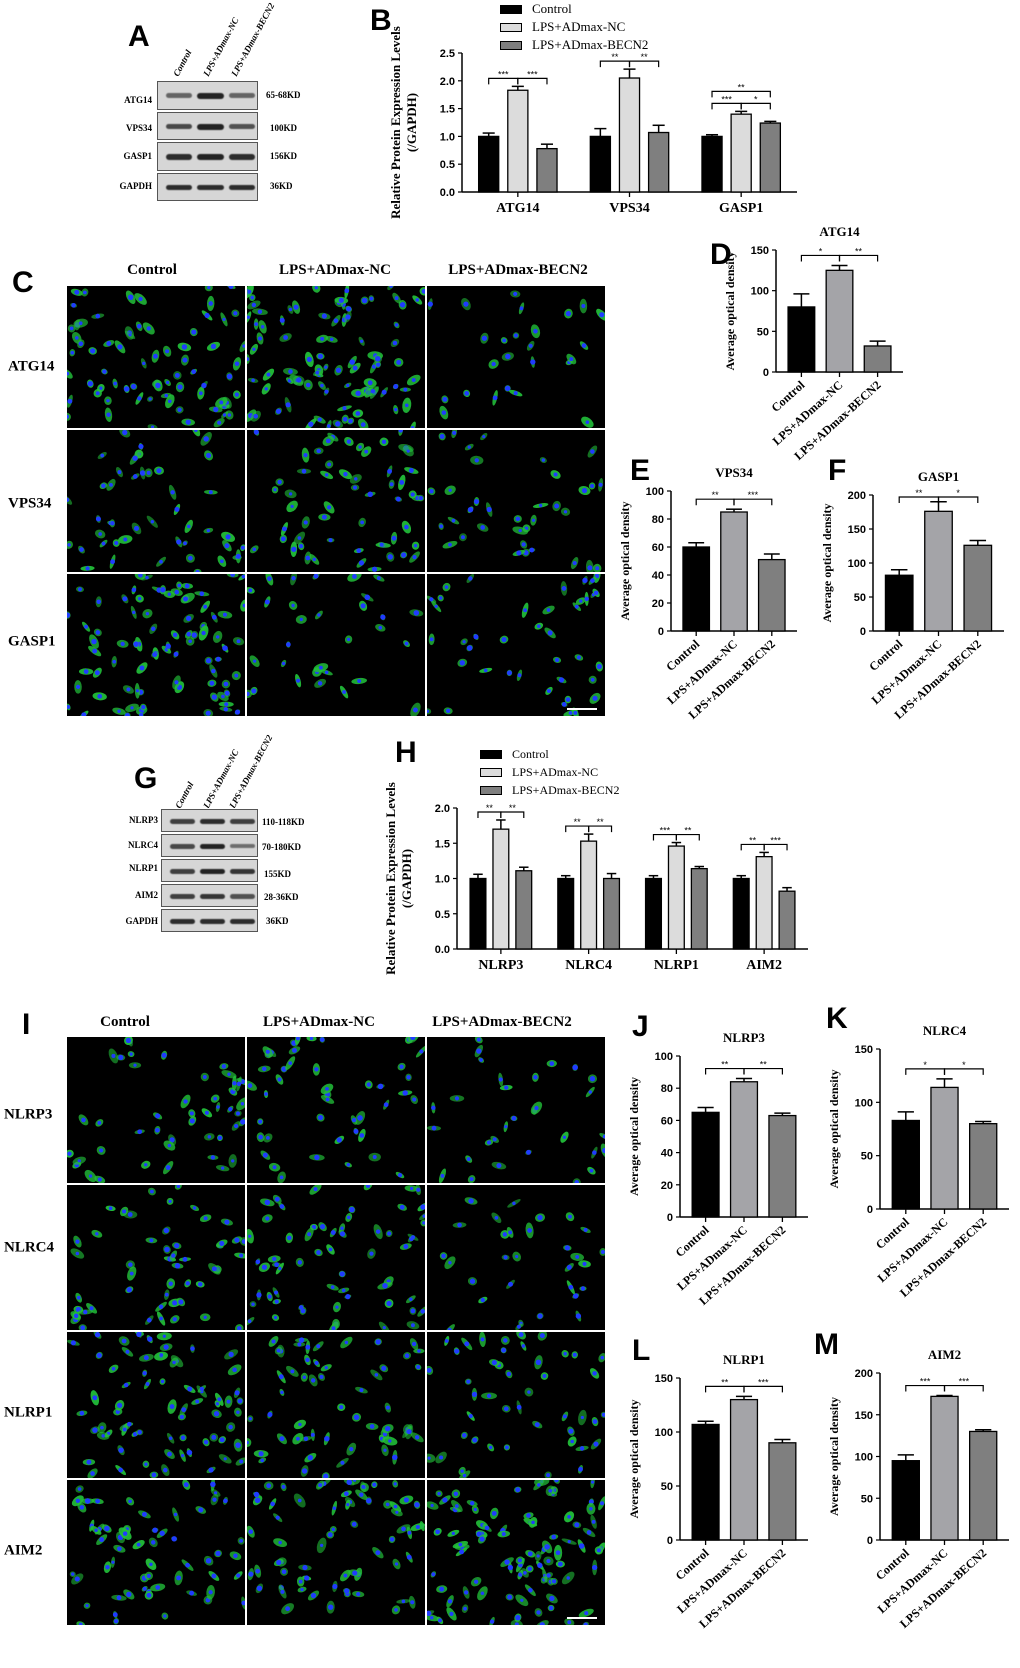  Describe the element at coordinates (574, 27) in the screenshot. I see `legend-item-nc: LPS+ADmax-NC` at that location.